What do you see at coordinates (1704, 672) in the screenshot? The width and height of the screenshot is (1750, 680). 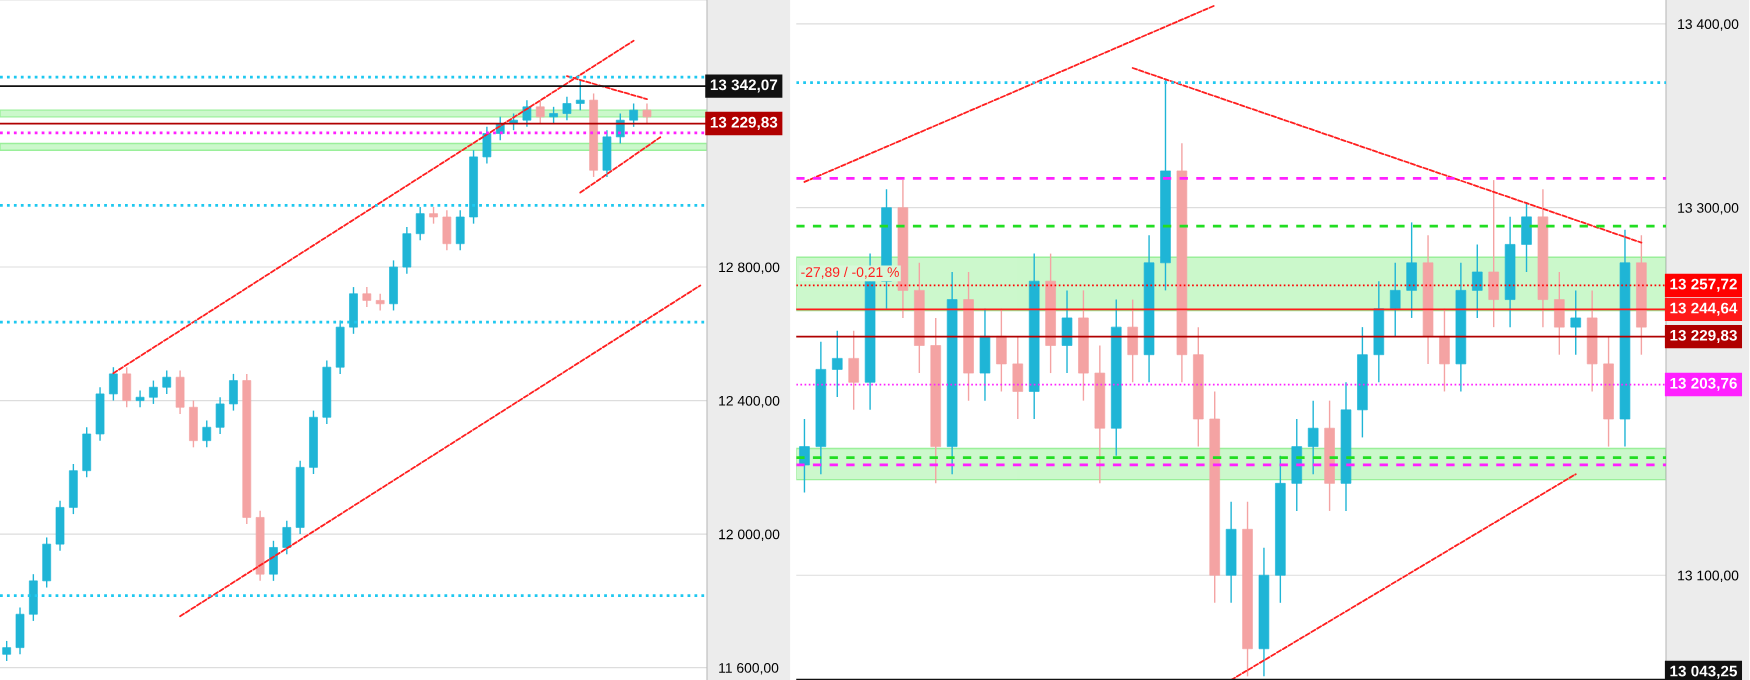 I see `ref-line-label: 13 043,25` at bounding box center [1704, 672].